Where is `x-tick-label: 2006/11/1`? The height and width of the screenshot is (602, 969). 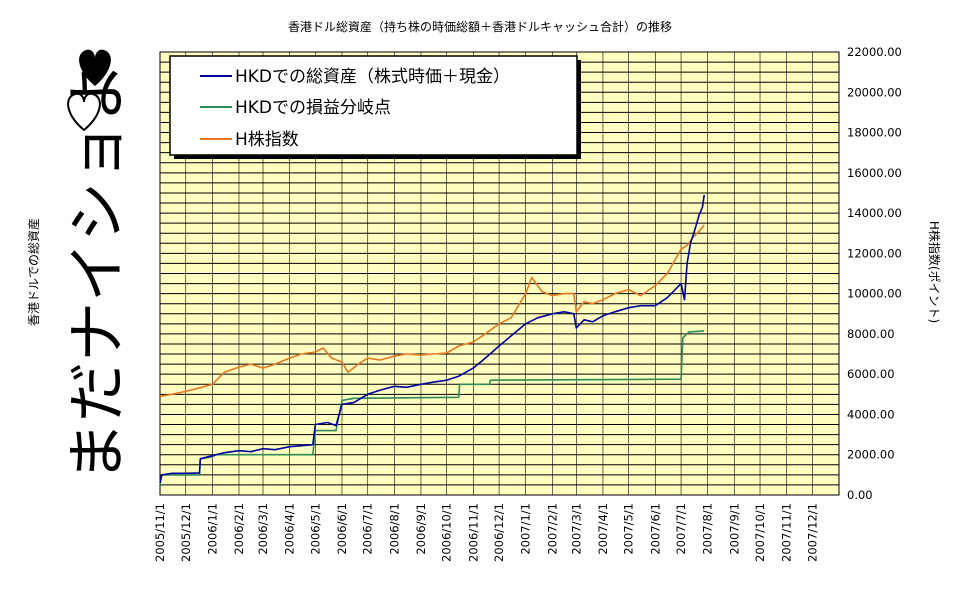 x-tick-label: 2006/11/1 is located at coordinates (473, 532).